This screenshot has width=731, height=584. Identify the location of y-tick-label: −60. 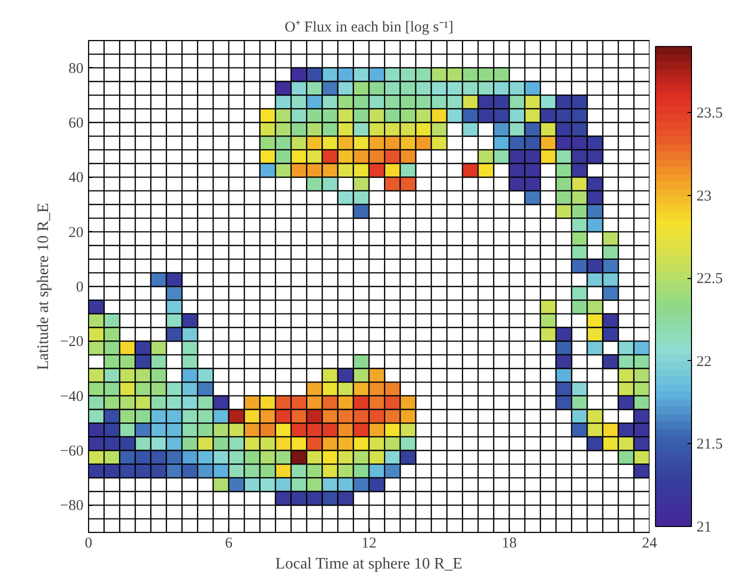
(72, 452).